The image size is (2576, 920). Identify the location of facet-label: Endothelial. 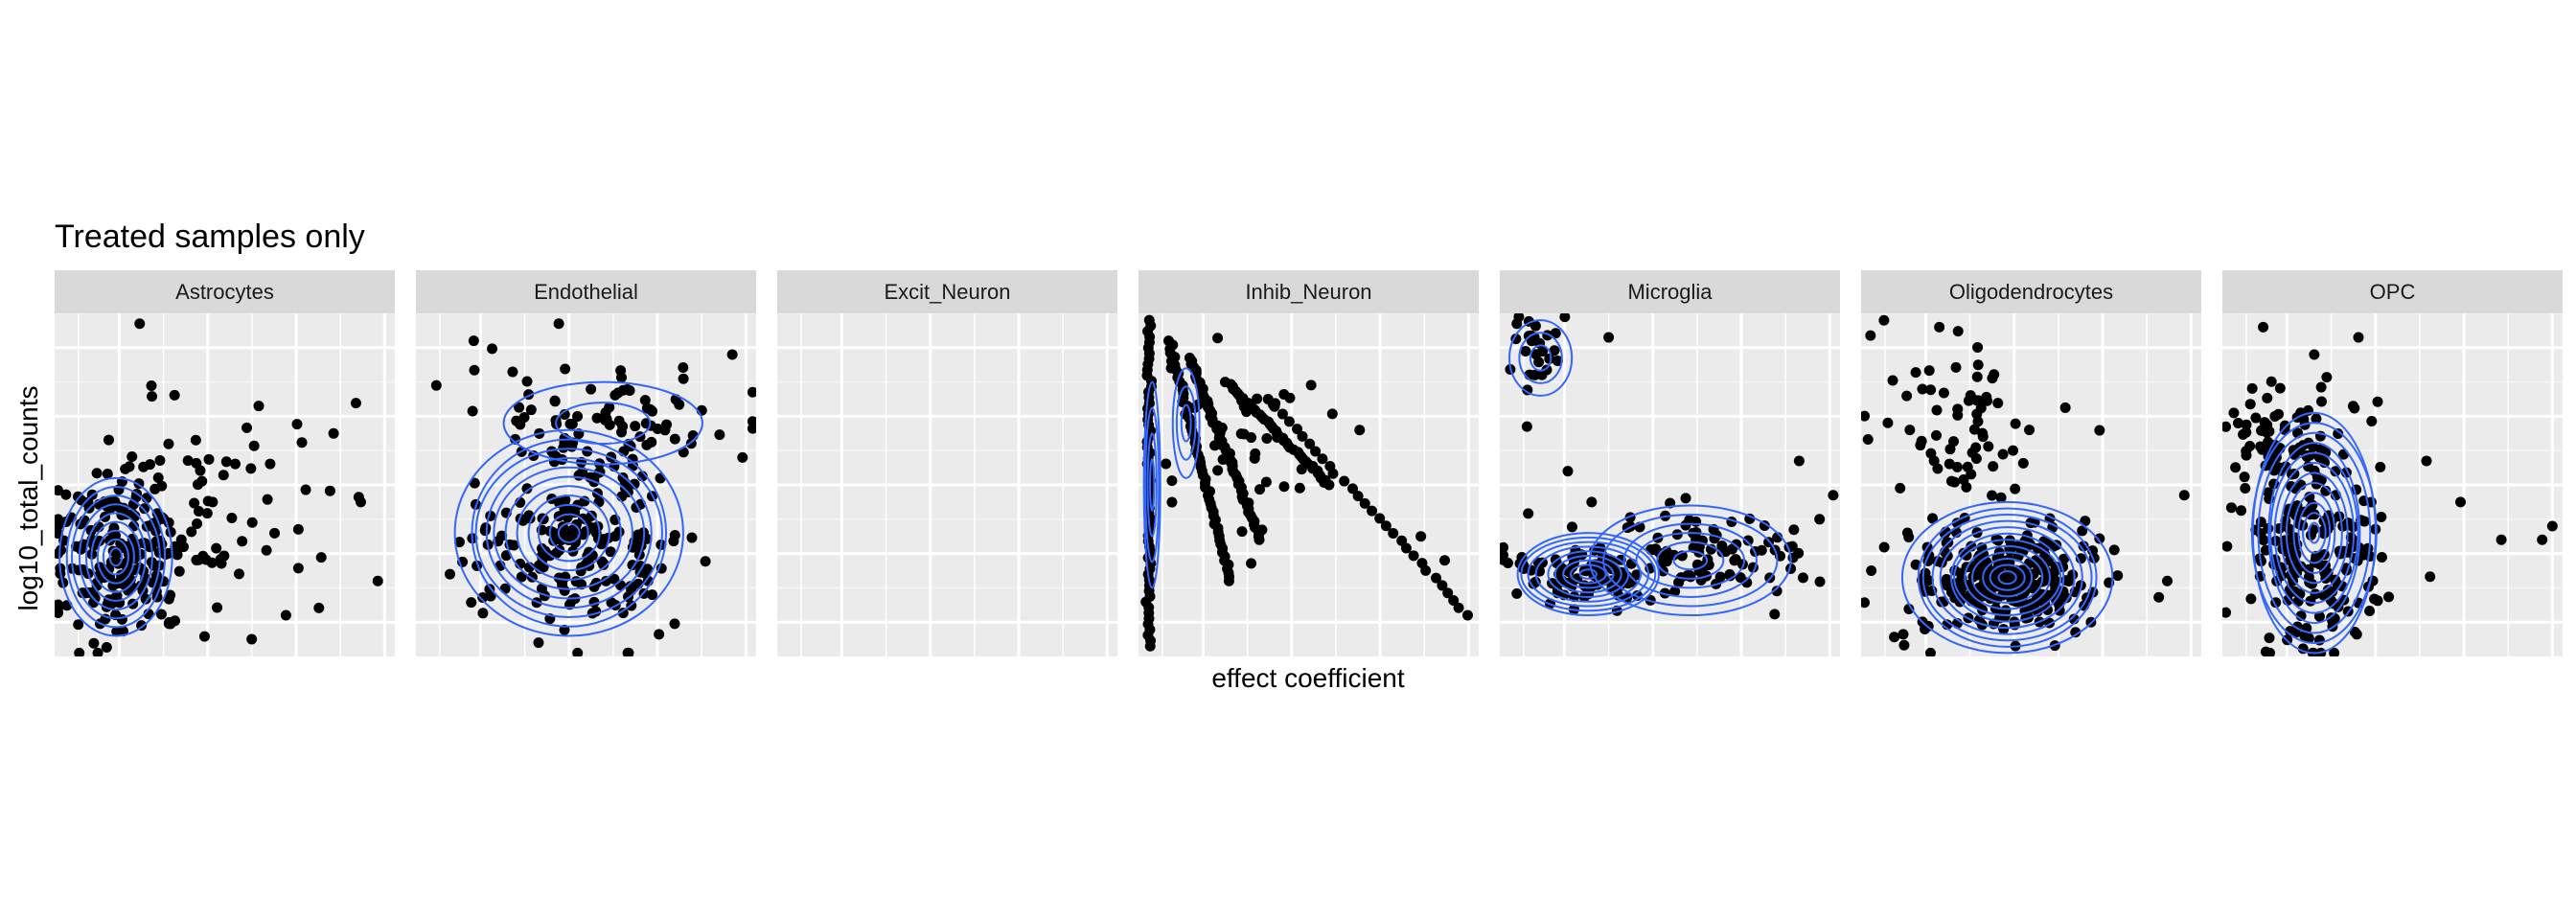
(586, 292).